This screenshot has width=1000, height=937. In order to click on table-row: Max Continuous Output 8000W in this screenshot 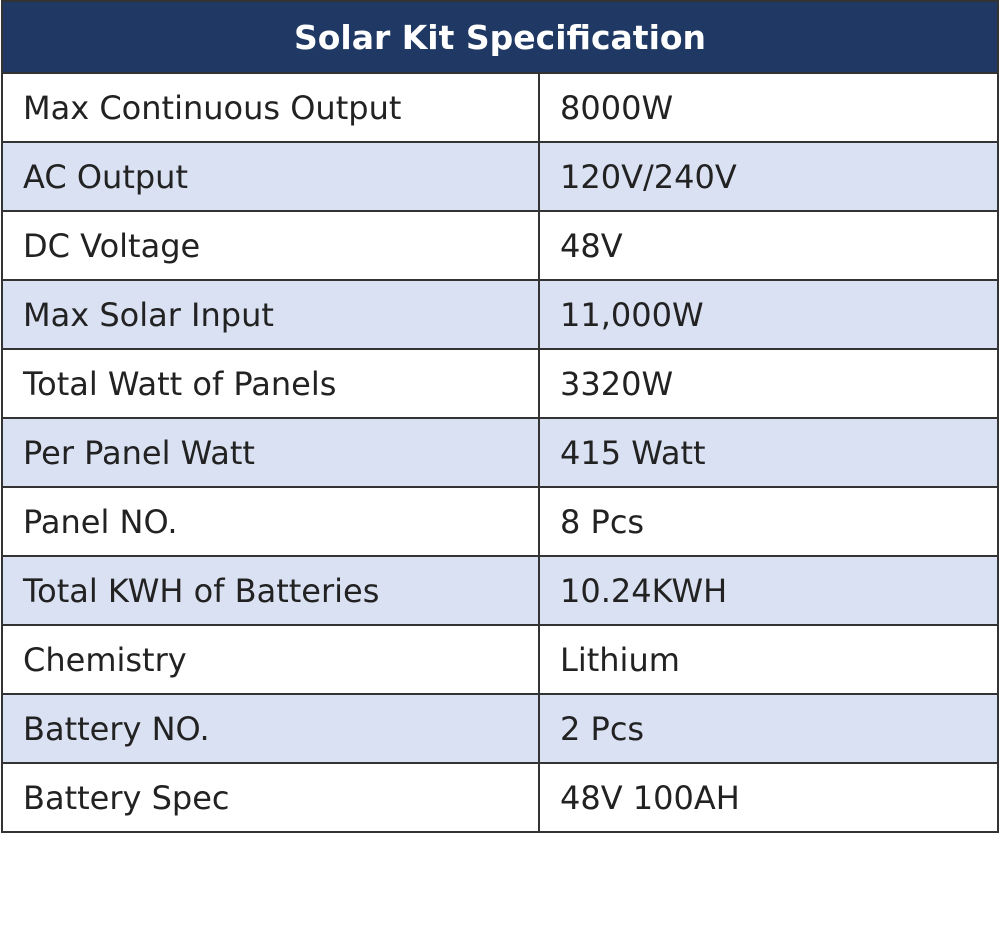, I will do `click(500, 107)`.